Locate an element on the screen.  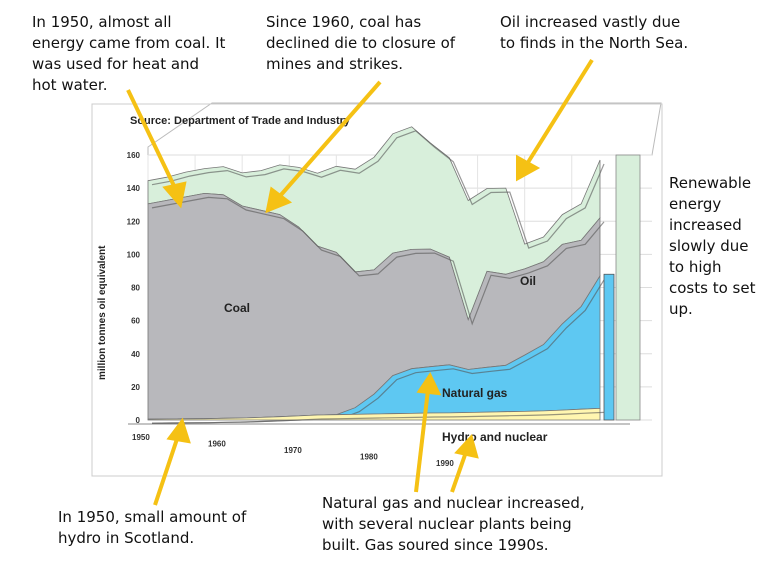
series-label-coal: Coal is located at coordinates (237, 308).